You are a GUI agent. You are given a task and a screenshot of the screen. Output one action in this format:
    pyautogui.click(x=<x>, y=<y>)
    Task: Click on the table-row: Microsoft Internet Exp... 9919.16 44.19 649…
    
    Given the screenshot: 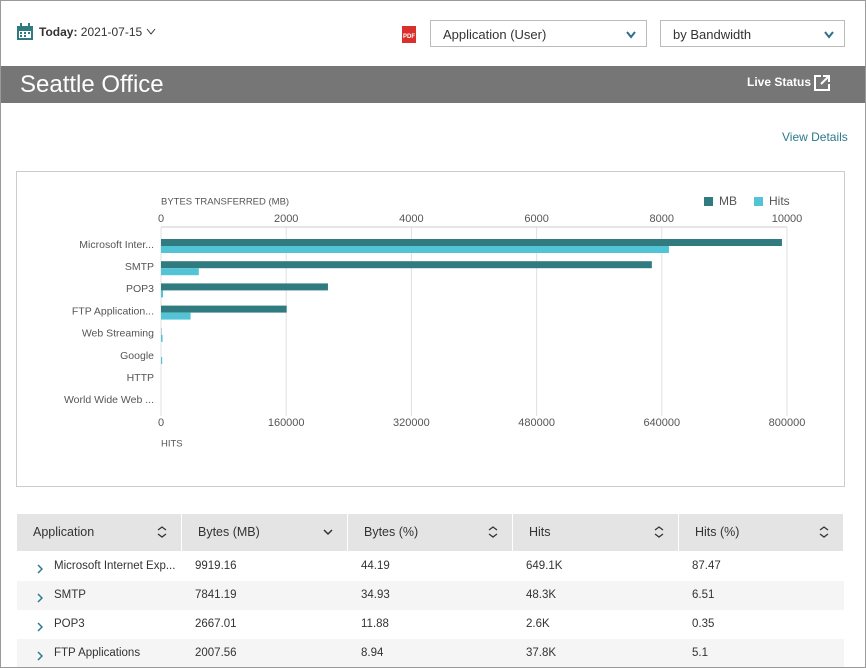 What is the action you would take?
    pyautogui.click(x=430, y=566)
    